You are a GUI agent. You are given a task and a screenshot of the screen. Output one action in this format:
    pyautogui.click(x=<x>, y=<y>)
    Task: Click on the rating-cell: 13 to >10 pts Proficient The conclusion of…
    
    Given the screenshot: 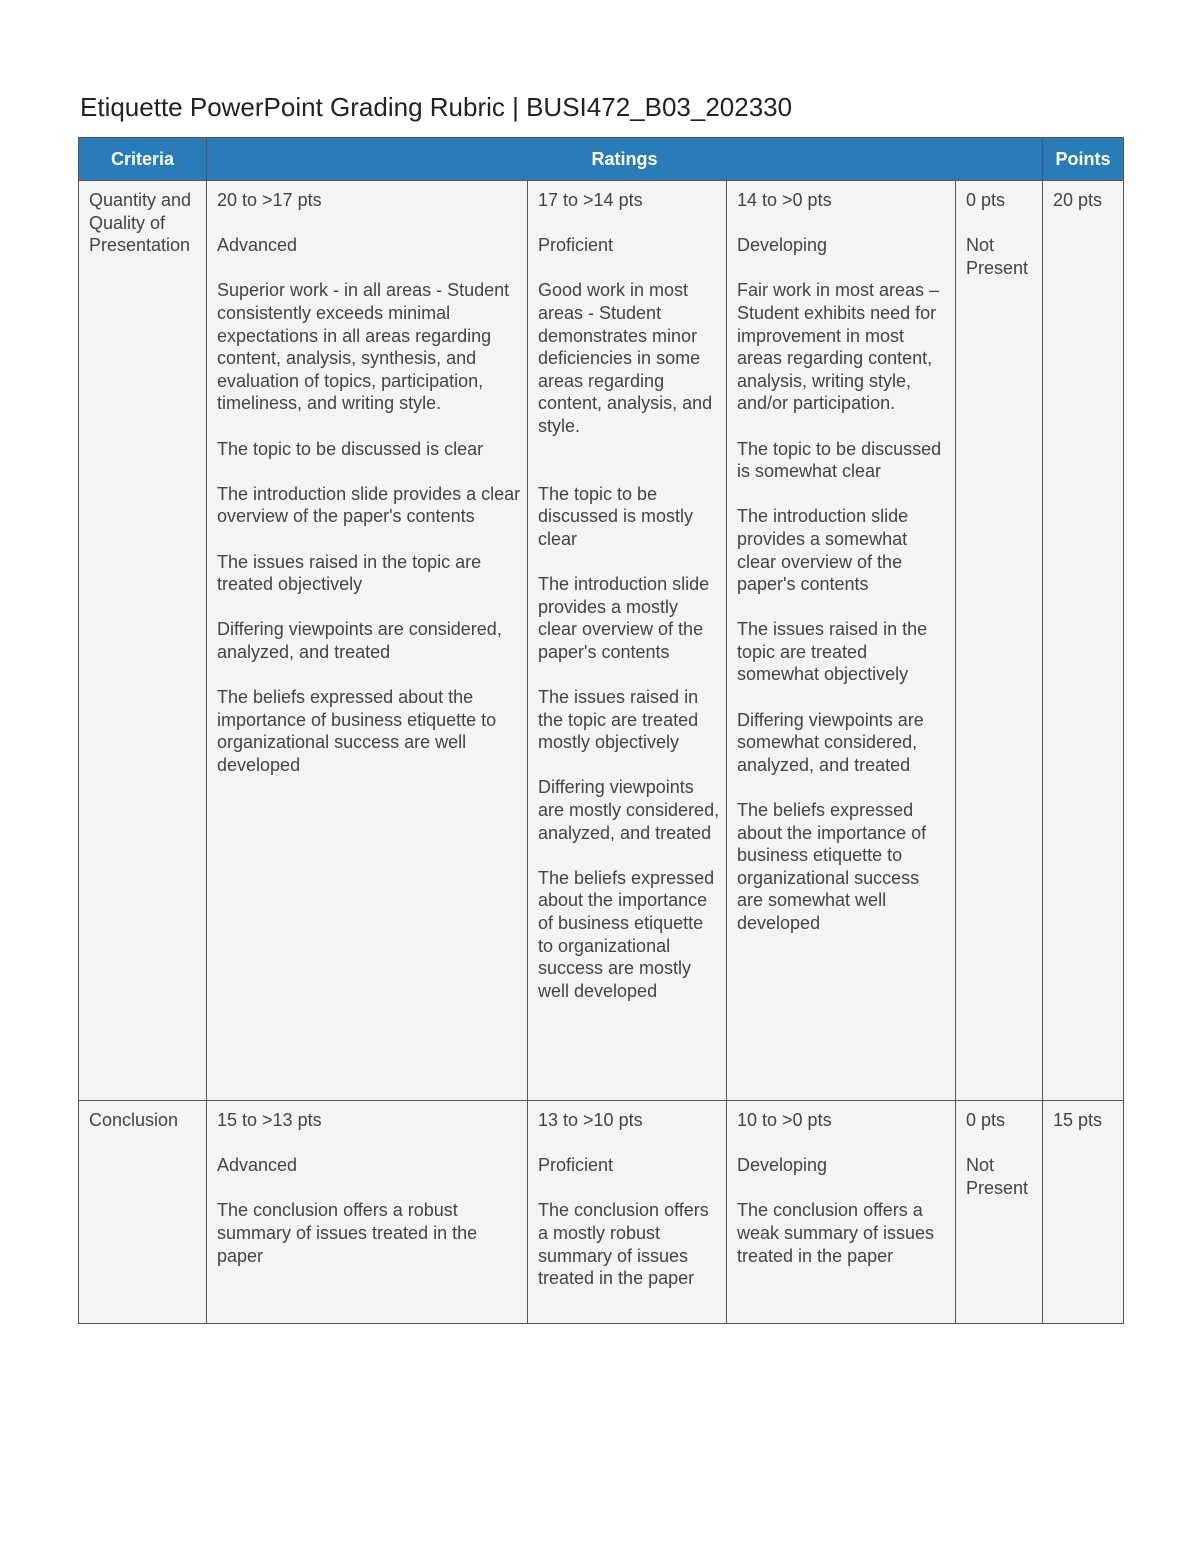 What is the action you would take?
    pyautogui.click(x=627, y=1212)
    